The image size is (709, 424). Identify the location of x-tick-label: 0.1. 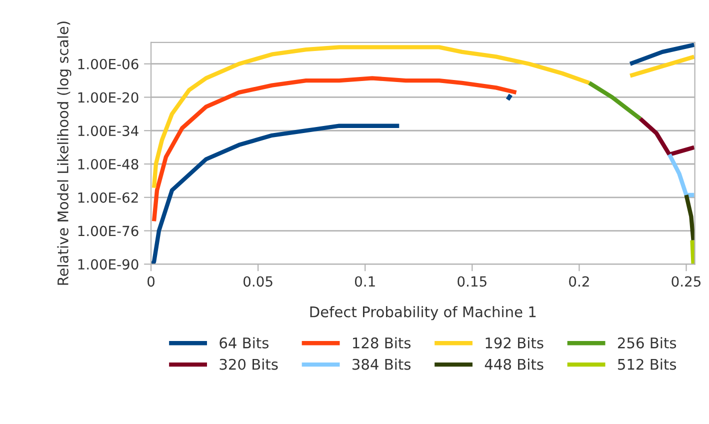
(364, 281).